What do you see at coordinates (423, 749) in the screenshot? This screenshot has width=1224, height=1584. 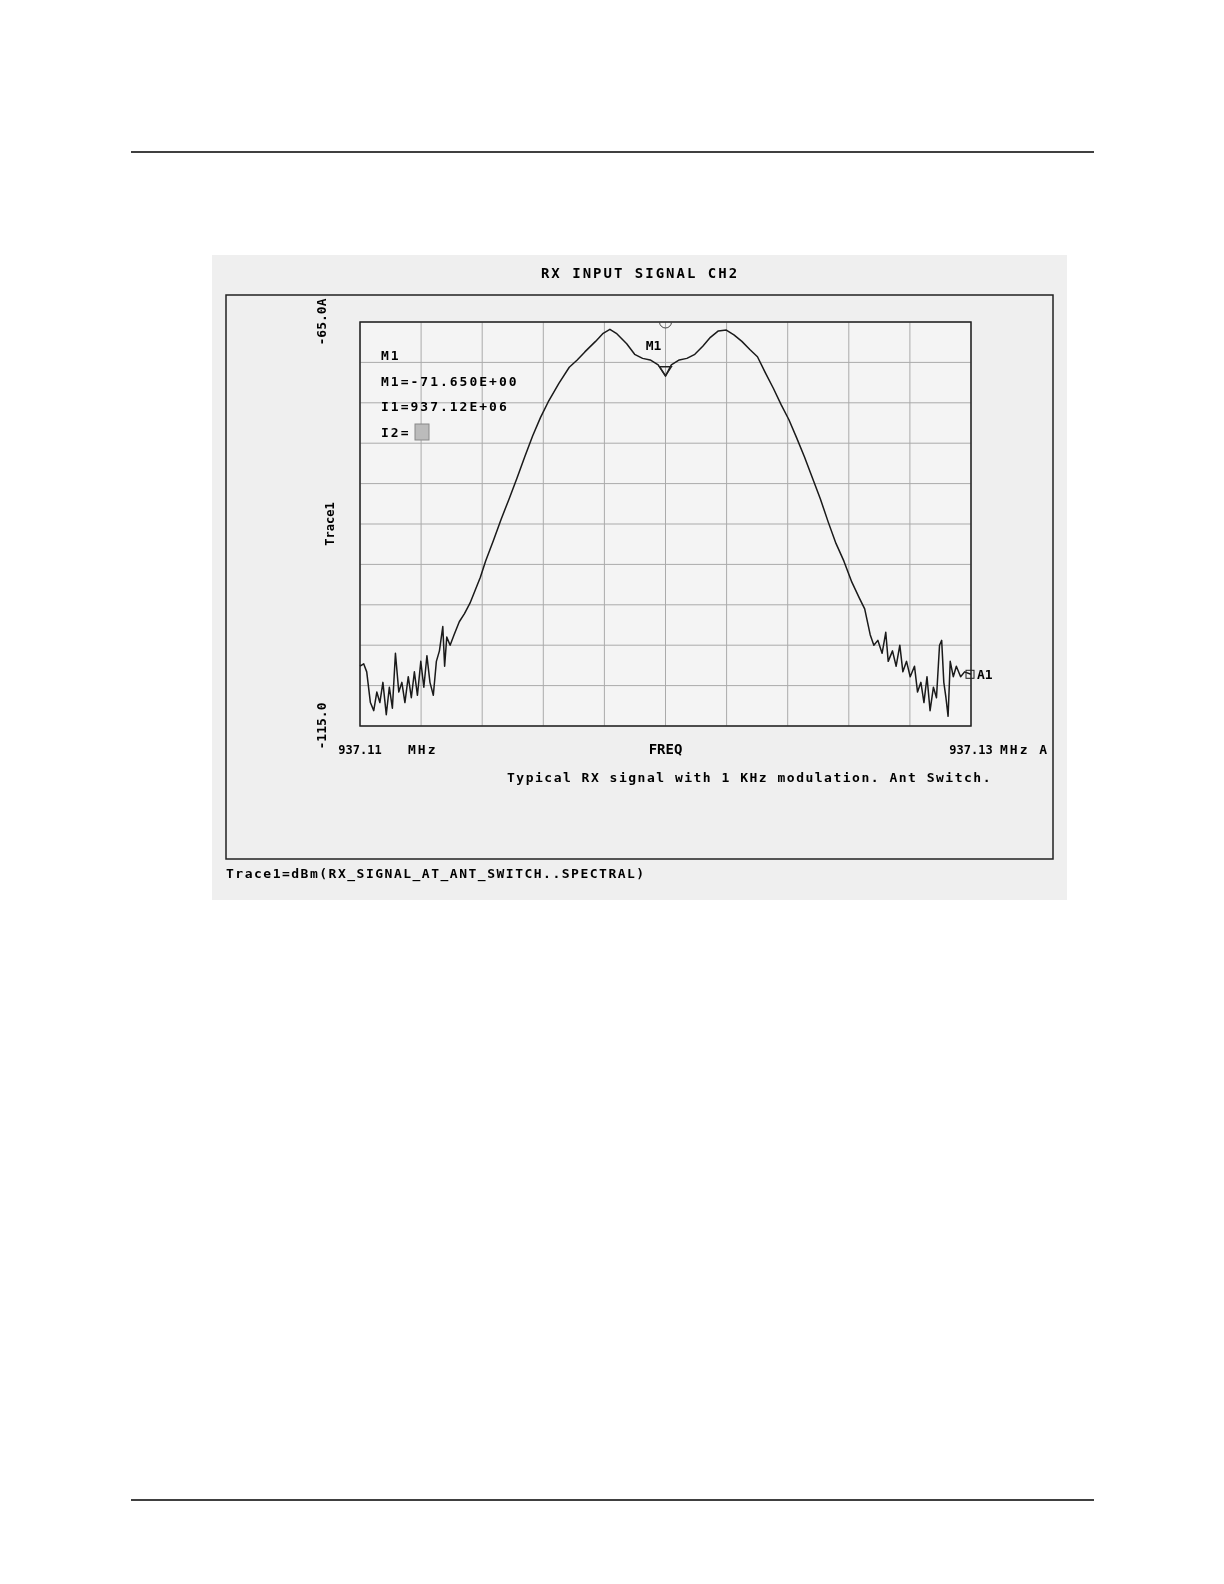 I see `text: MHz` at bounding box center [423, 749].